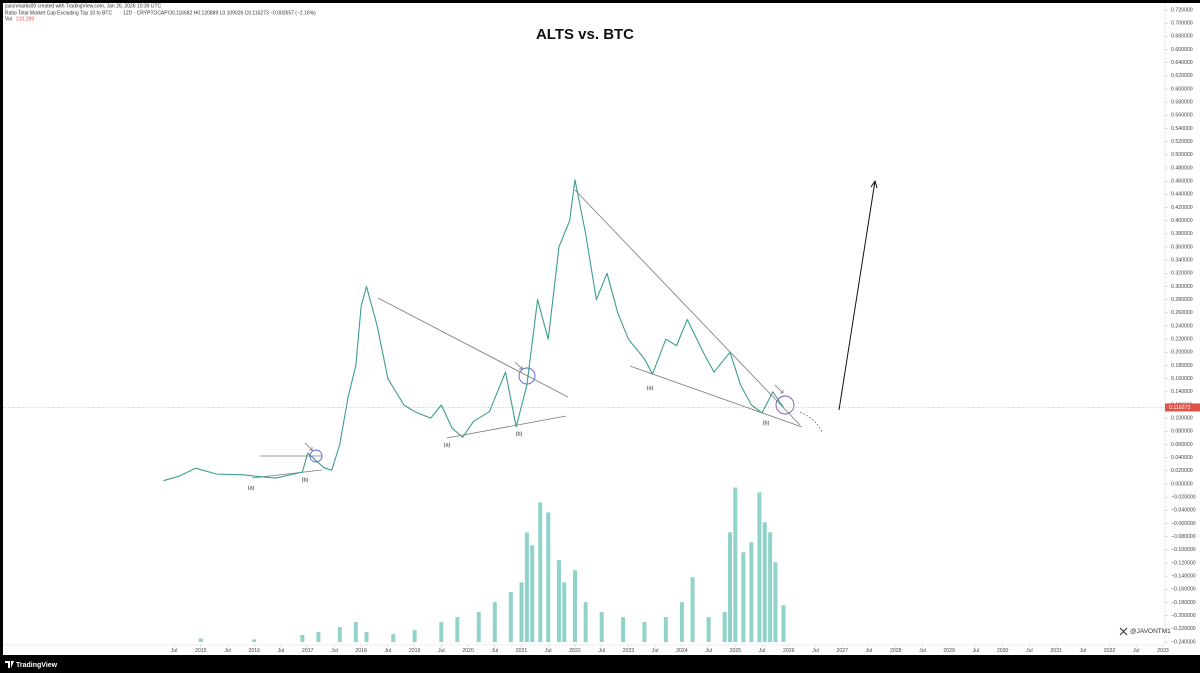  Describe the element at coordinates (1182, 89) in the screenshot. I see `y-tick-label: 0.600000` at that location.